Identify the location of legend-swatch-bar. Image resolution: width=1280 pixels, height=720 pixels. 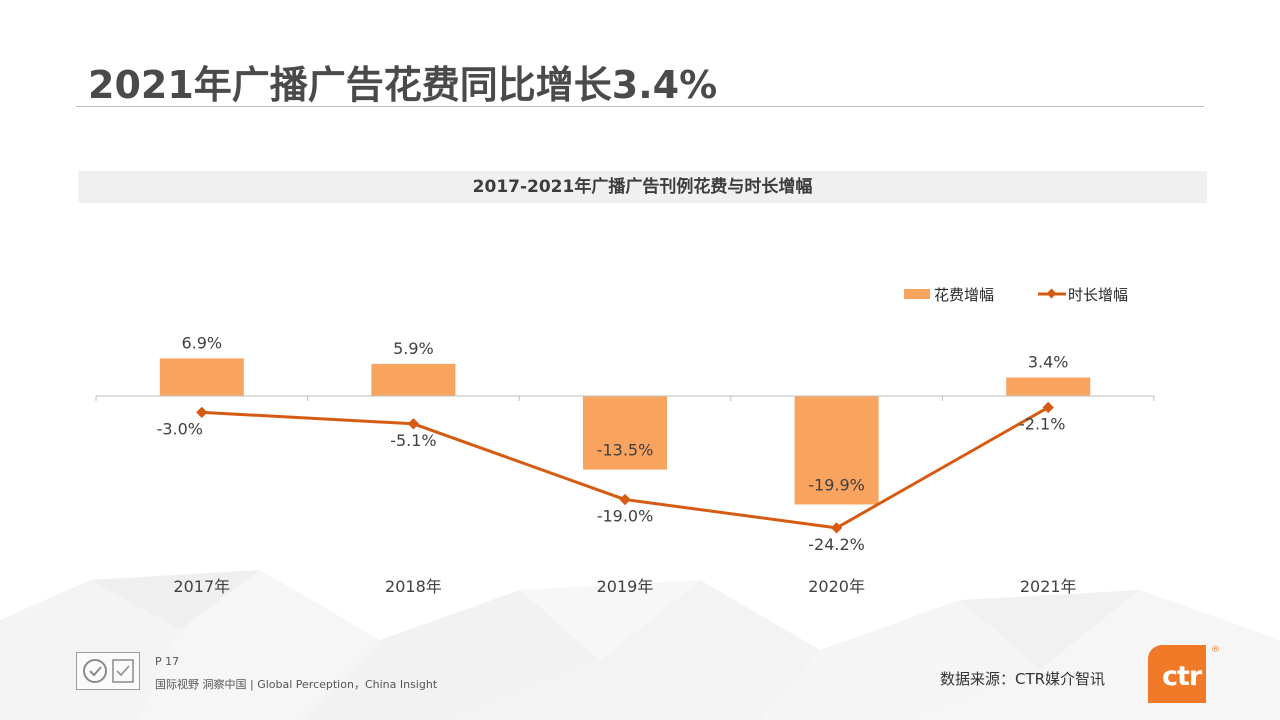
(917, 294).